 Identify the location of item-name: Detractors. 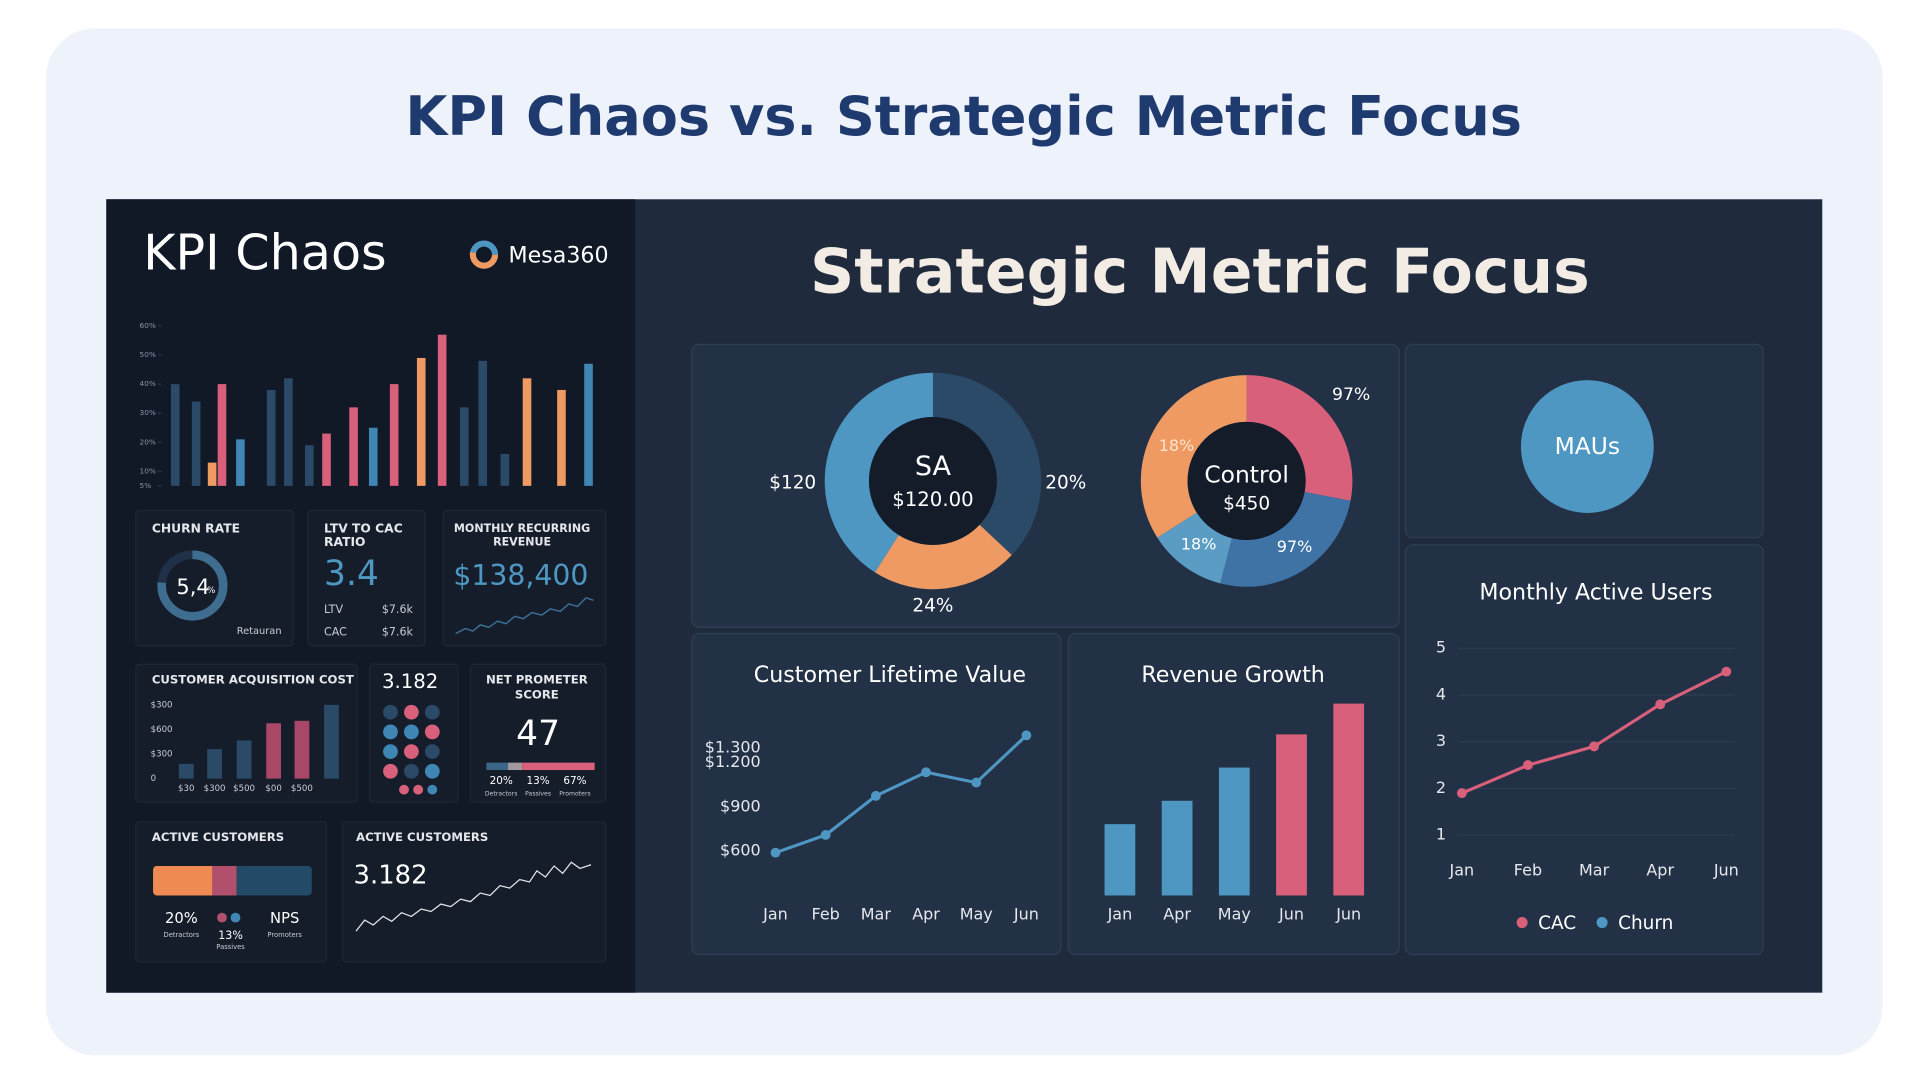
(182, 935).